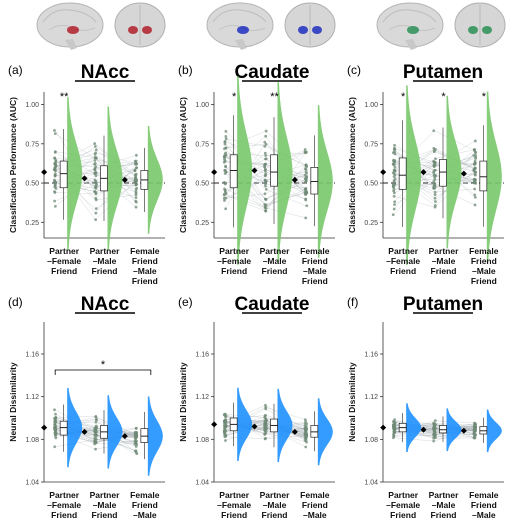 This screenshot has height=522, width=520. Describe the element at coordinates (105, 72) in the screenshot. I see `panel-title: NAcc` at that location.